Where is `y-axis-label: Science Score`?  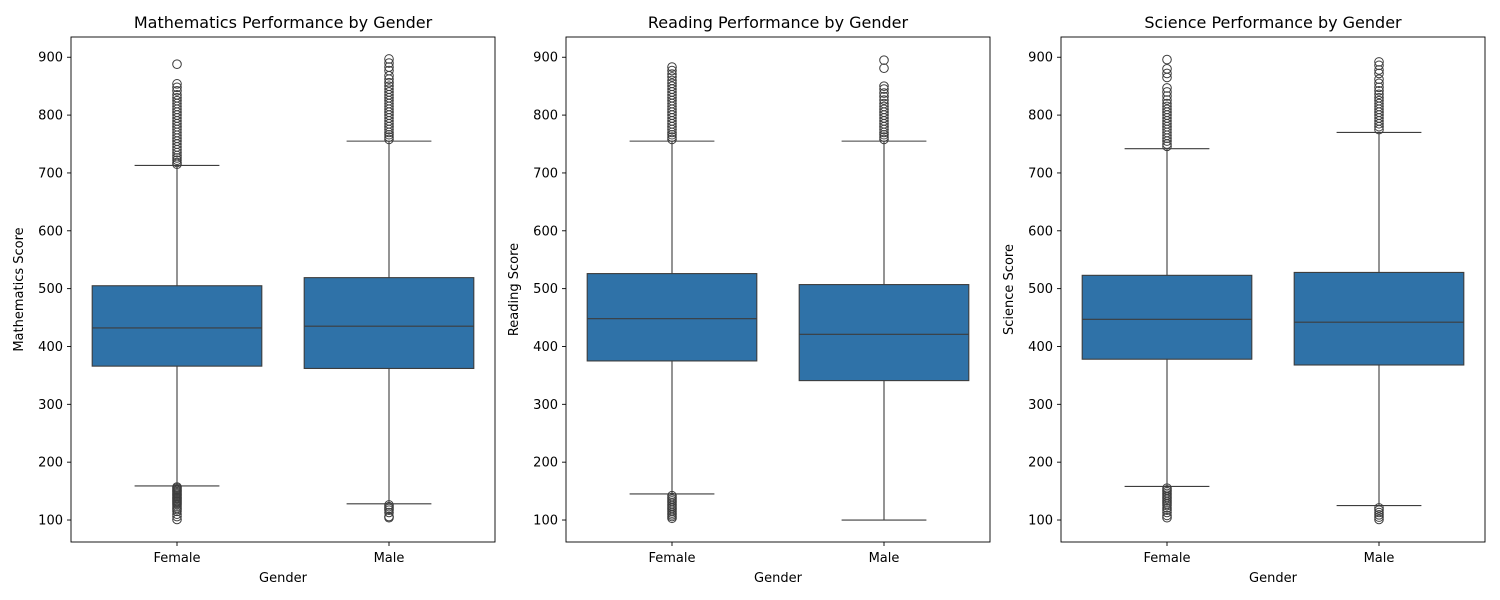 y-axis-label: Science Score is located at coordinates (1009, 289).